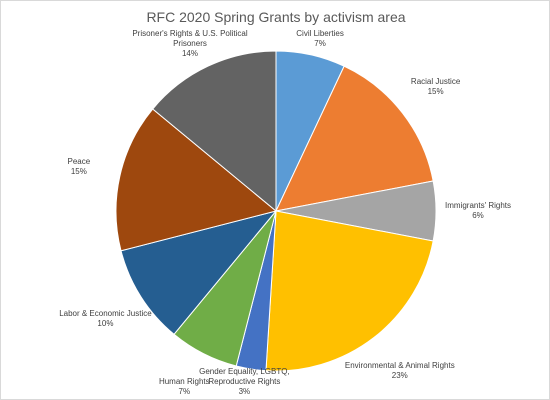  What do you see at coordinates (399, 365) in the screenshot?
I see `category-label: Environmental & Animal Rights` at bounding box center [399, 365].